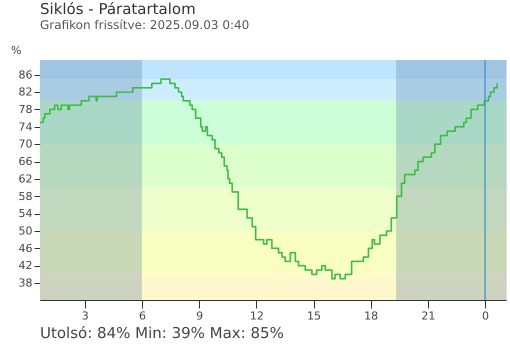 The width and height of the screenshot is (510, 350). Describe the element at coordinates (25, 196) in the screenshot. I see `y-tick-label: 58` at that location.